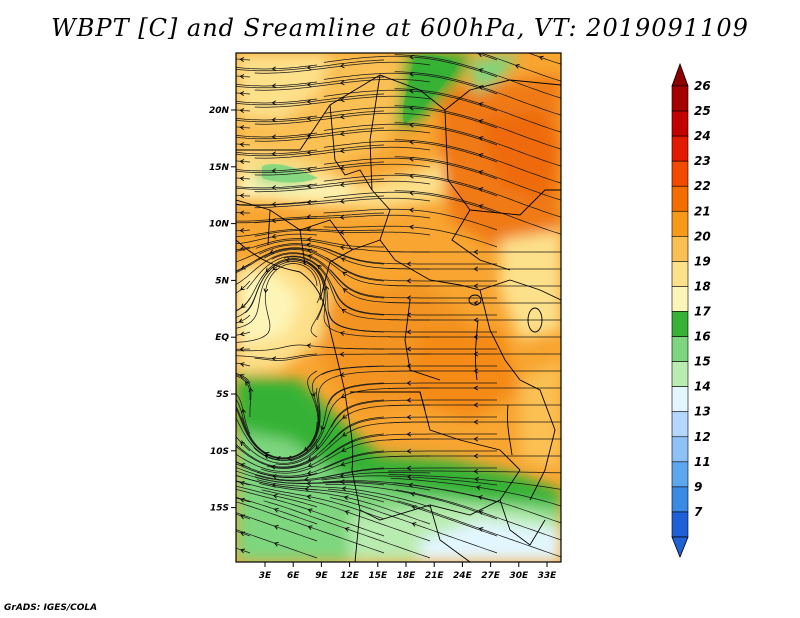 The width and height of the screenshot is (800, 618). I want to click on lat-tick-label: EQ, so click(222, 338).